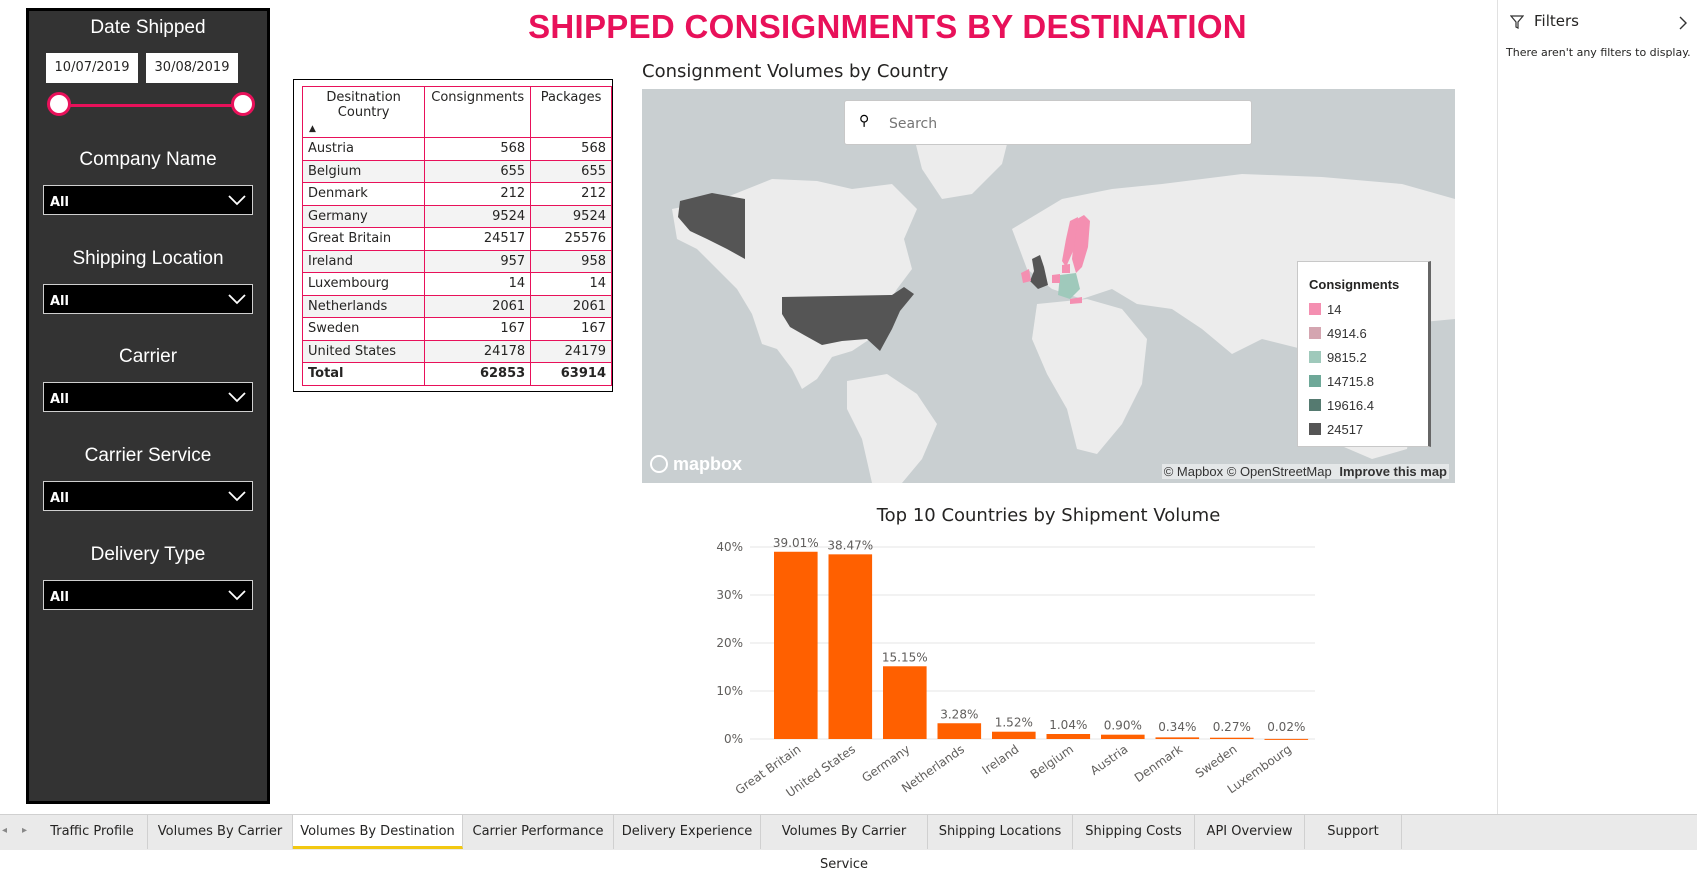  What do you see at coordinates (148, 554) in the screenshot?
I see `delivery-type-title: Delivery Type` at bounding box center [148, 554].